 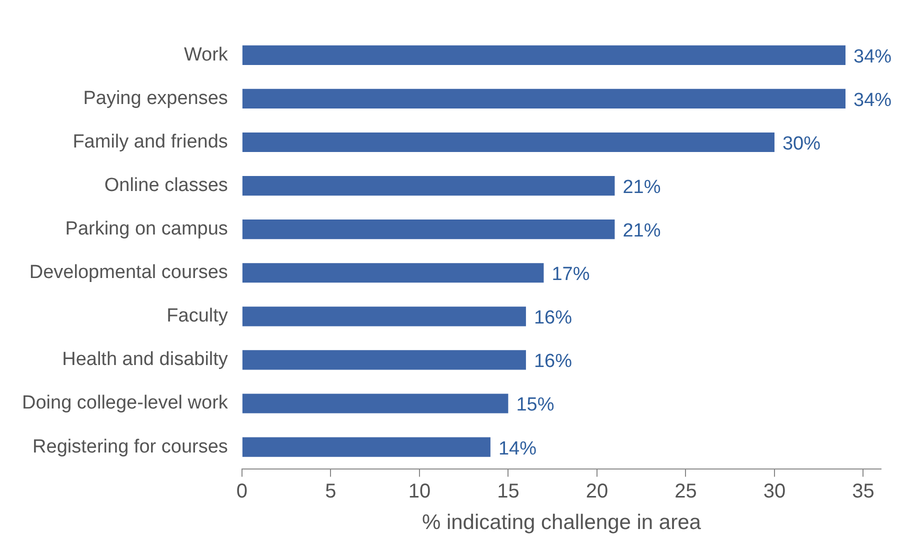 I want to click on data-label: 14%, so click(x=517, y=449).